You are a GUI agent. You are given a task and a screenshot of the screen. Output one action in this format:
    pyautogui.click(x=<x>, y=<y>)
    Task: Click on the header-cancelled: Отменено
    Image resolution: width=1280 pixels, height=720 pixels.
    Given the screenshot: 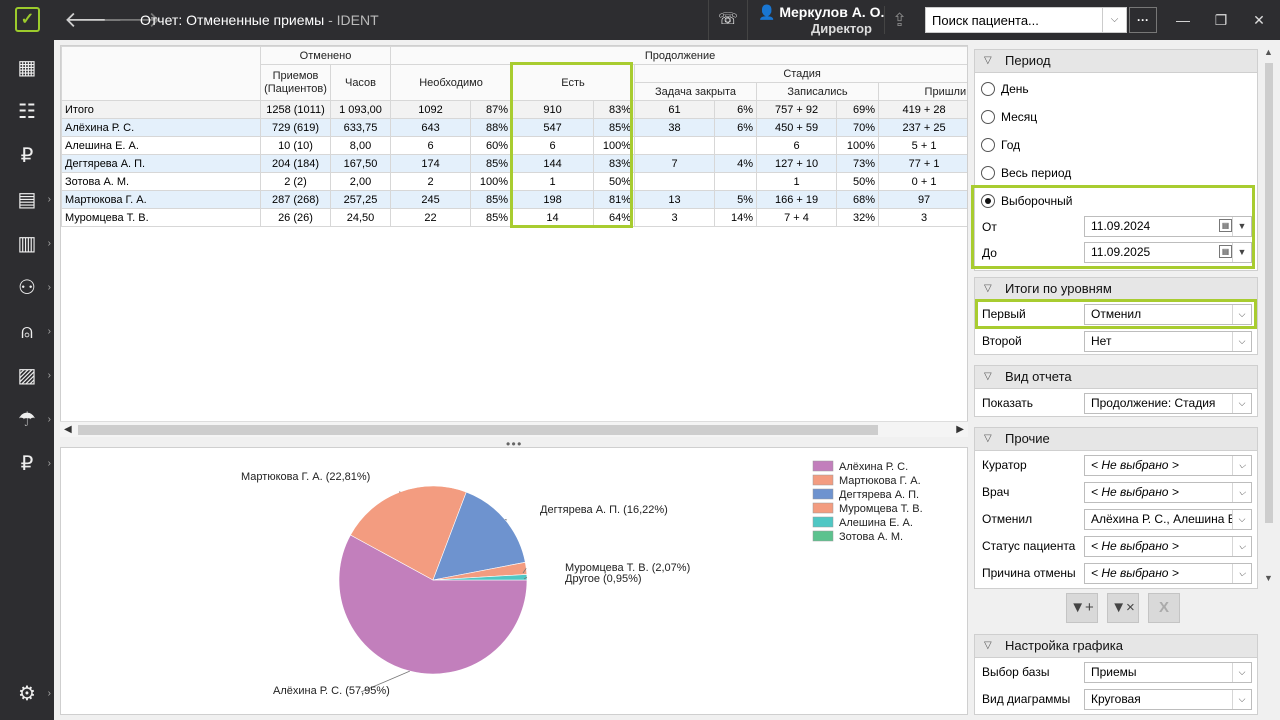 What is the action you would take?
    pyautogui.click(x=325, y=55)
    